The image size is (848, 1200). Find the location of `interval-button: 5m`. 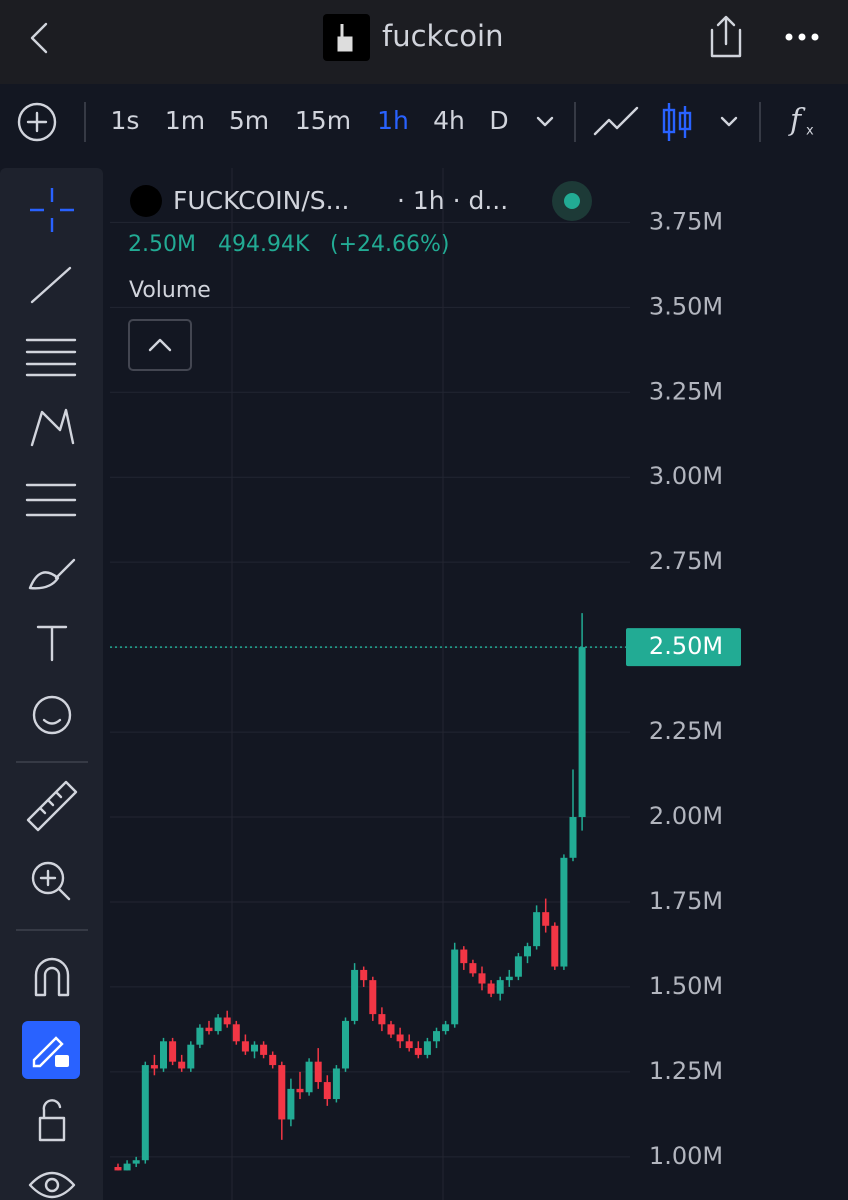

interval-button: 5m is located at coordinates (249, 120).